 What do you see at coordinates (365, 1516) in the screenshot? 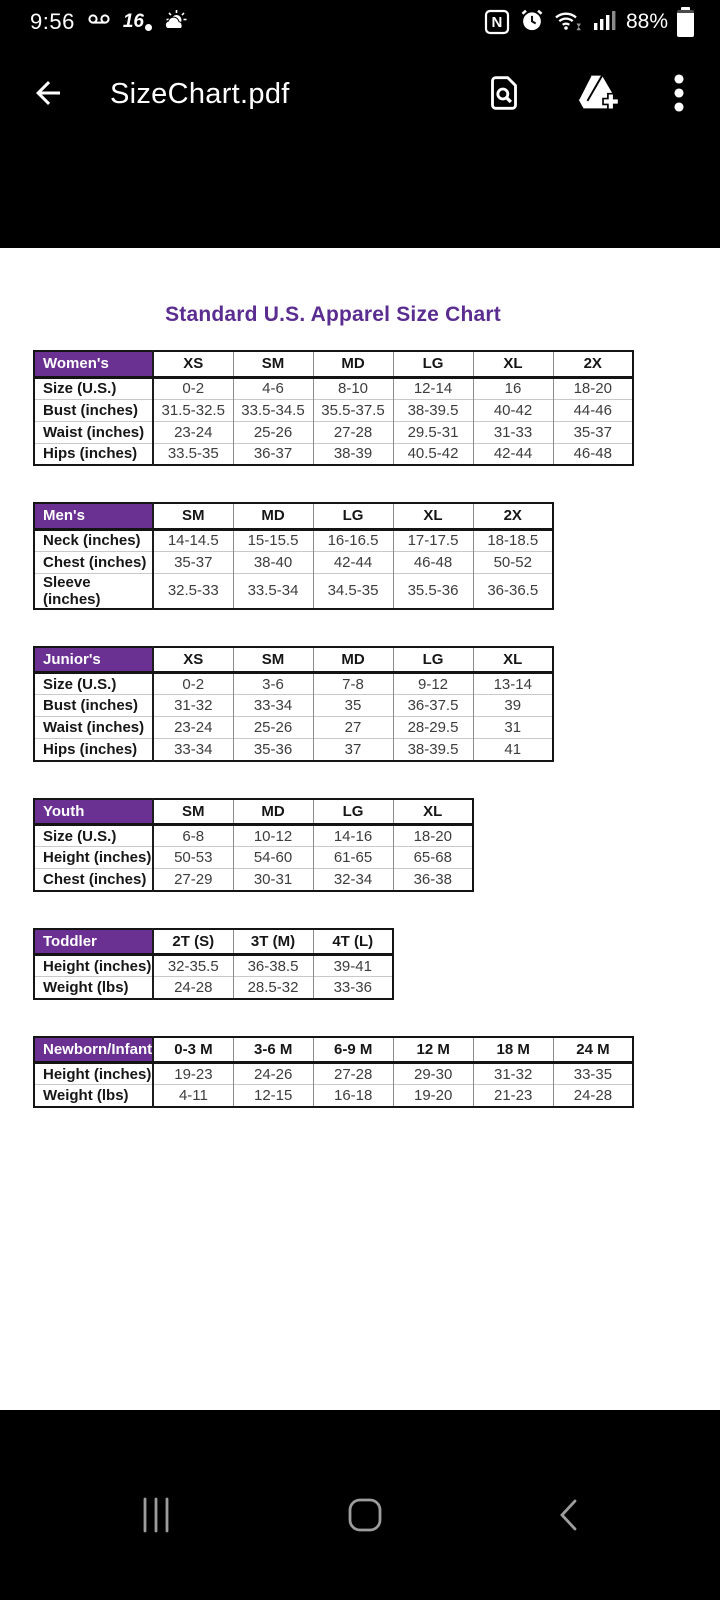
I see `home-button` at bounding box center [365, 1516].